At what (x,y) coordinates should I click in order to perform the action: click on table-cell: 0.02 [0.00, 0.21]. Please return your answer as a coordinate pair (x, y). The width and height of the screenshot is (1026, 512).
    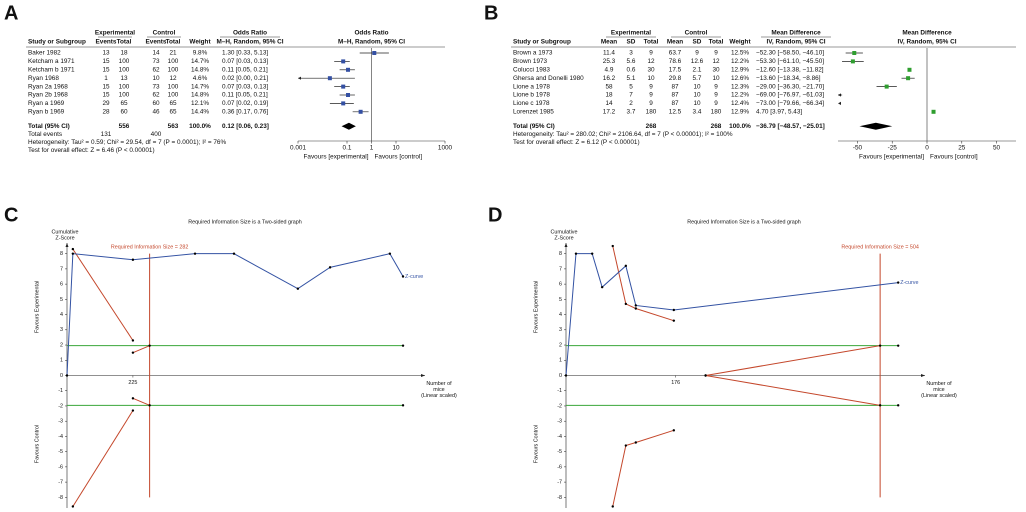
    Looking at the image, I should click on (245, 78).